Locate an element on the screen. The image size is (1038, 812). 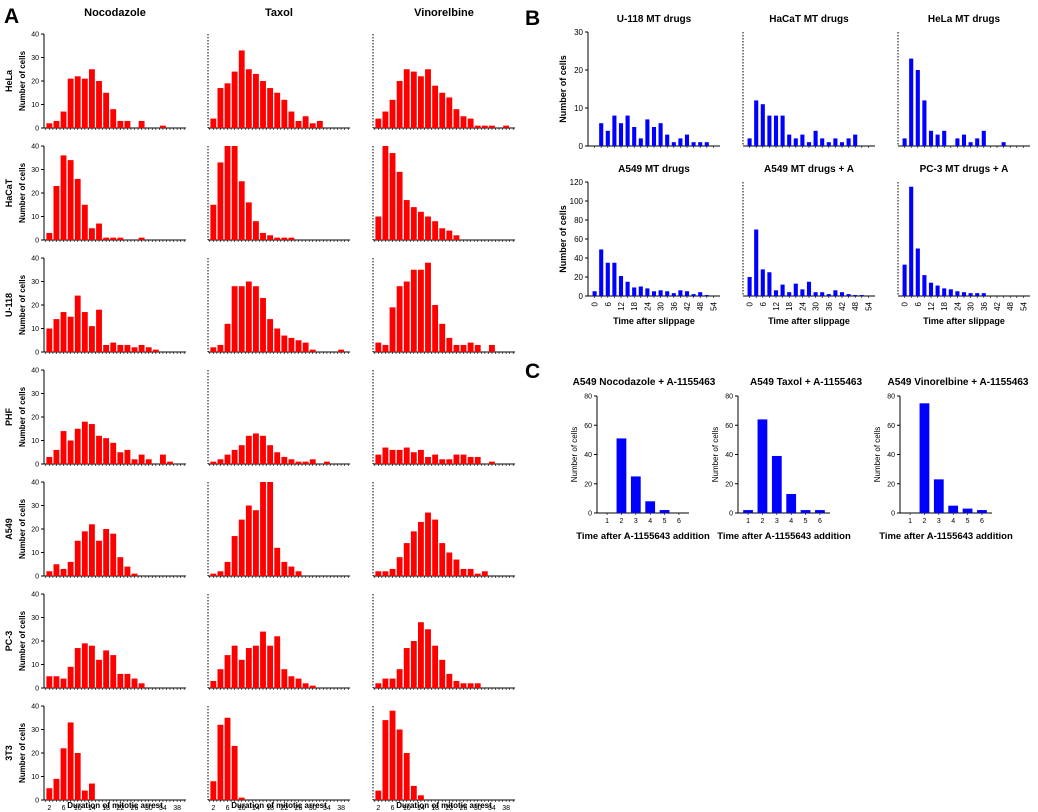
histogram-phf-nocodazole: 0 10 20 30 40 is located at coordinates (108, 418).